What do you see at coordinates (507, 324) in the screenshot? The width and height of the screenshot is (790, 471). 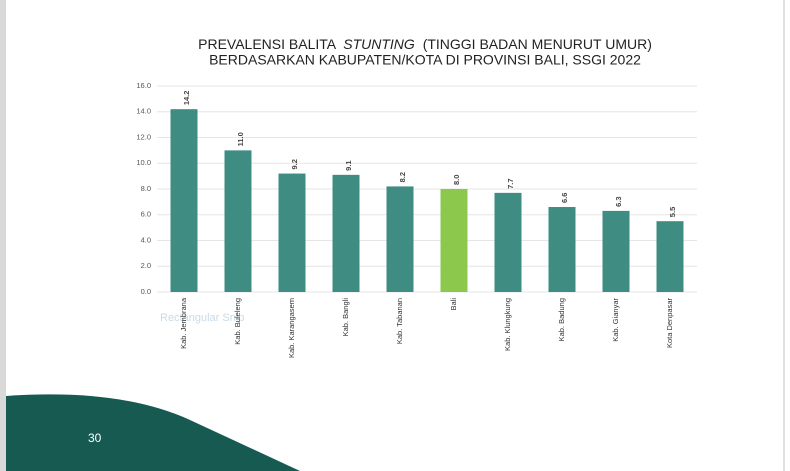 I see `x-tick-label: Kab. Klungkung` at bounding box center [507, 324].